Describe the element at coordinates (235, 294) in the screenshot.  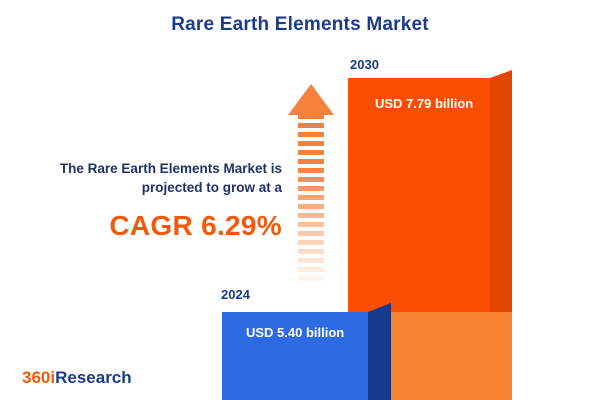
I see `category-label-2024: 2024` at that location.